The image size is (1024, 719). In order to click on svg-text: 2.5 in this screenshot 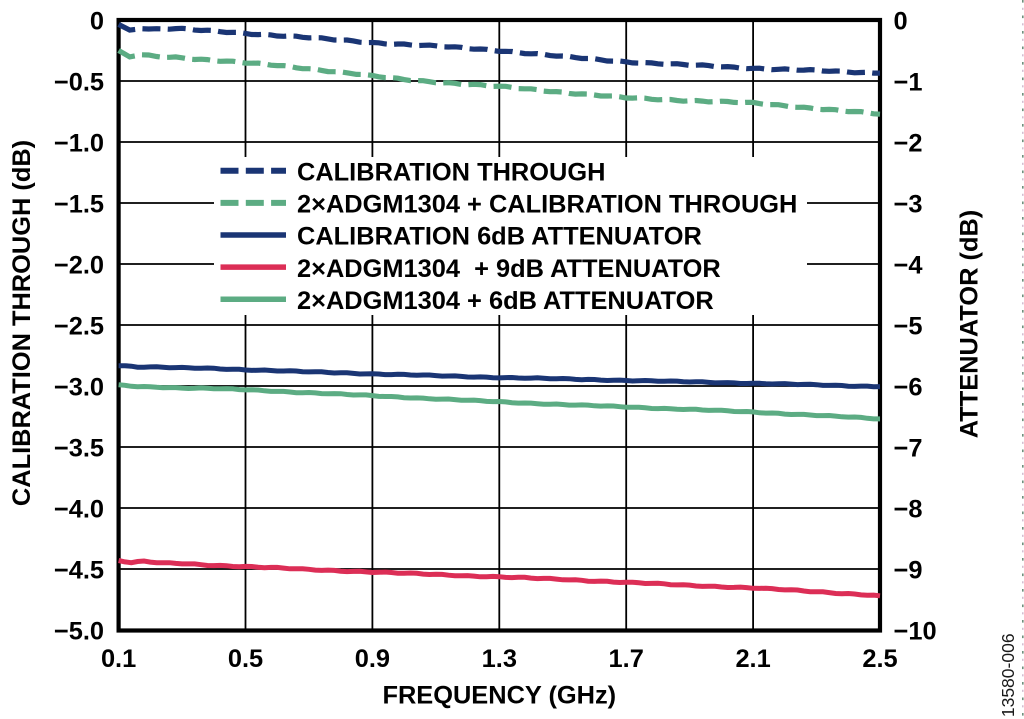, I will do `click(879, 659)`.